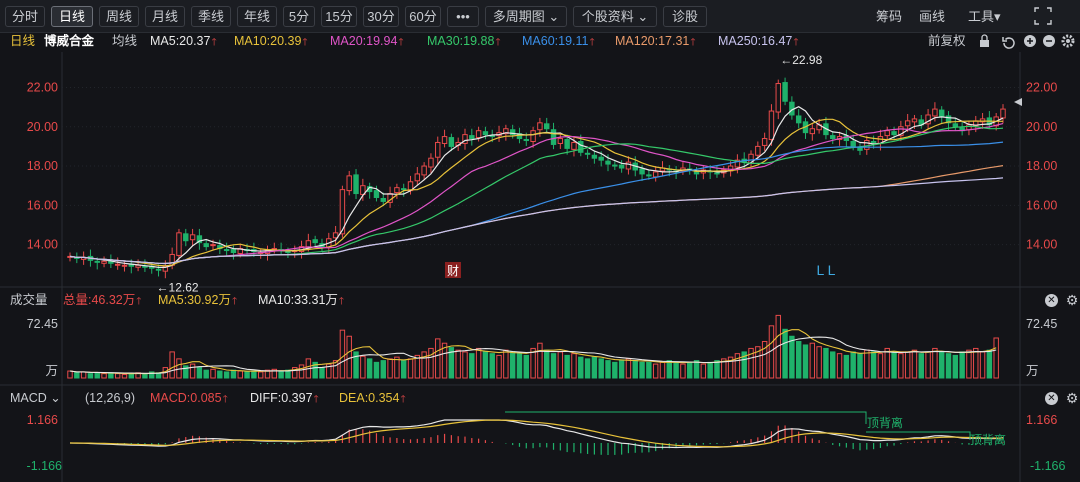 The image size is (1080, 482). I want to click on period-button-7: 15分, so click(339, 16).